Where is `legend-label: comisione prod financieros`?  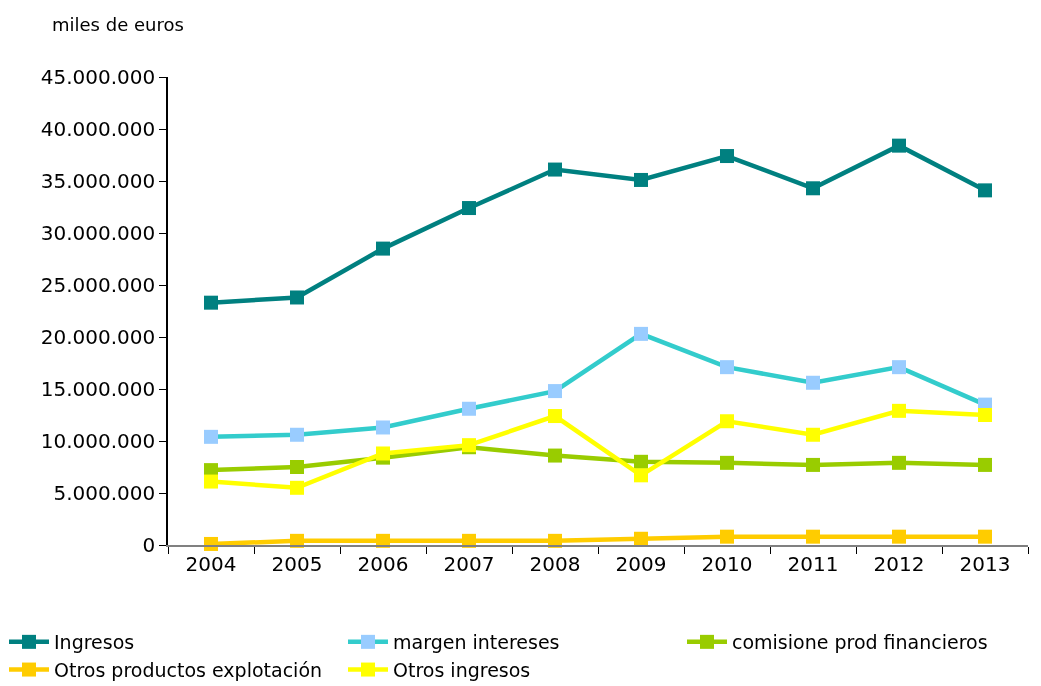 legend-label: comisione prod financieros is located at coordinates (860, 642).